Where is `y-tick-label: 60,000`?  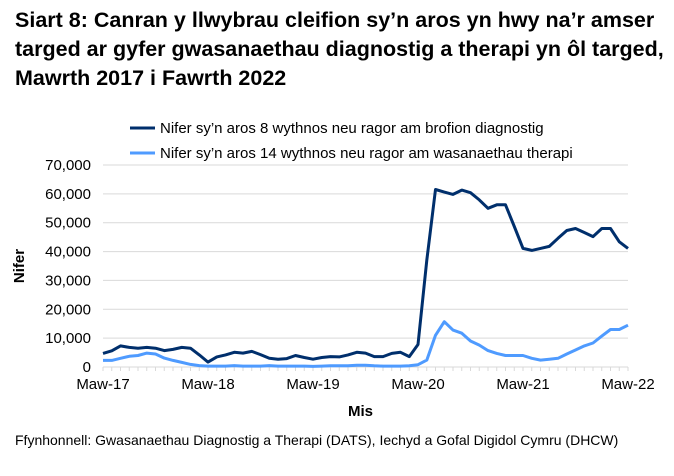
y-tick-label: 60,000 is located at coordinates (68, 194).